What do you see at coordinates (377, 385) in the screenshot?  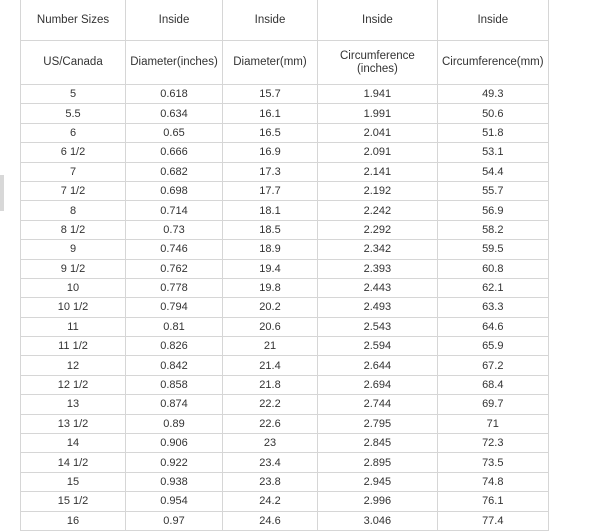 I see `table-cell: 2.694` at bounding box center [377, 385].